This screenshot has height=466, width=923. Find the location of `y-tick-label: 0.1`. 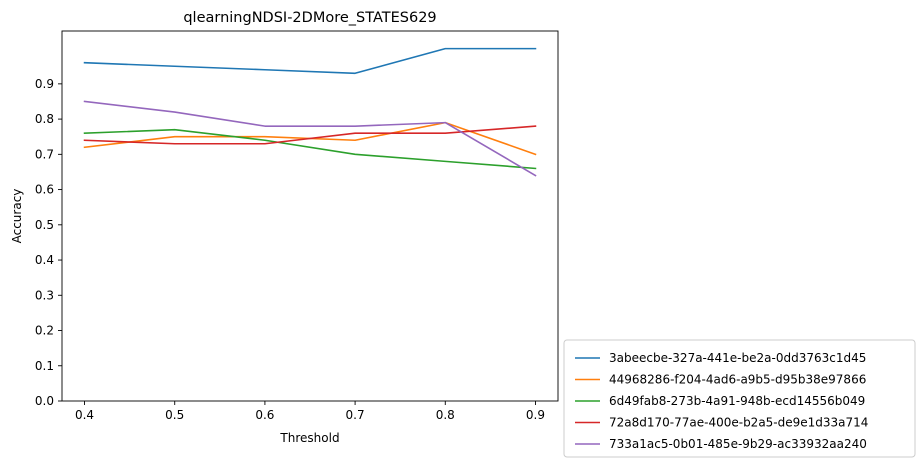

y-tick-label: 0.1 is located at coordinates (44, 366).